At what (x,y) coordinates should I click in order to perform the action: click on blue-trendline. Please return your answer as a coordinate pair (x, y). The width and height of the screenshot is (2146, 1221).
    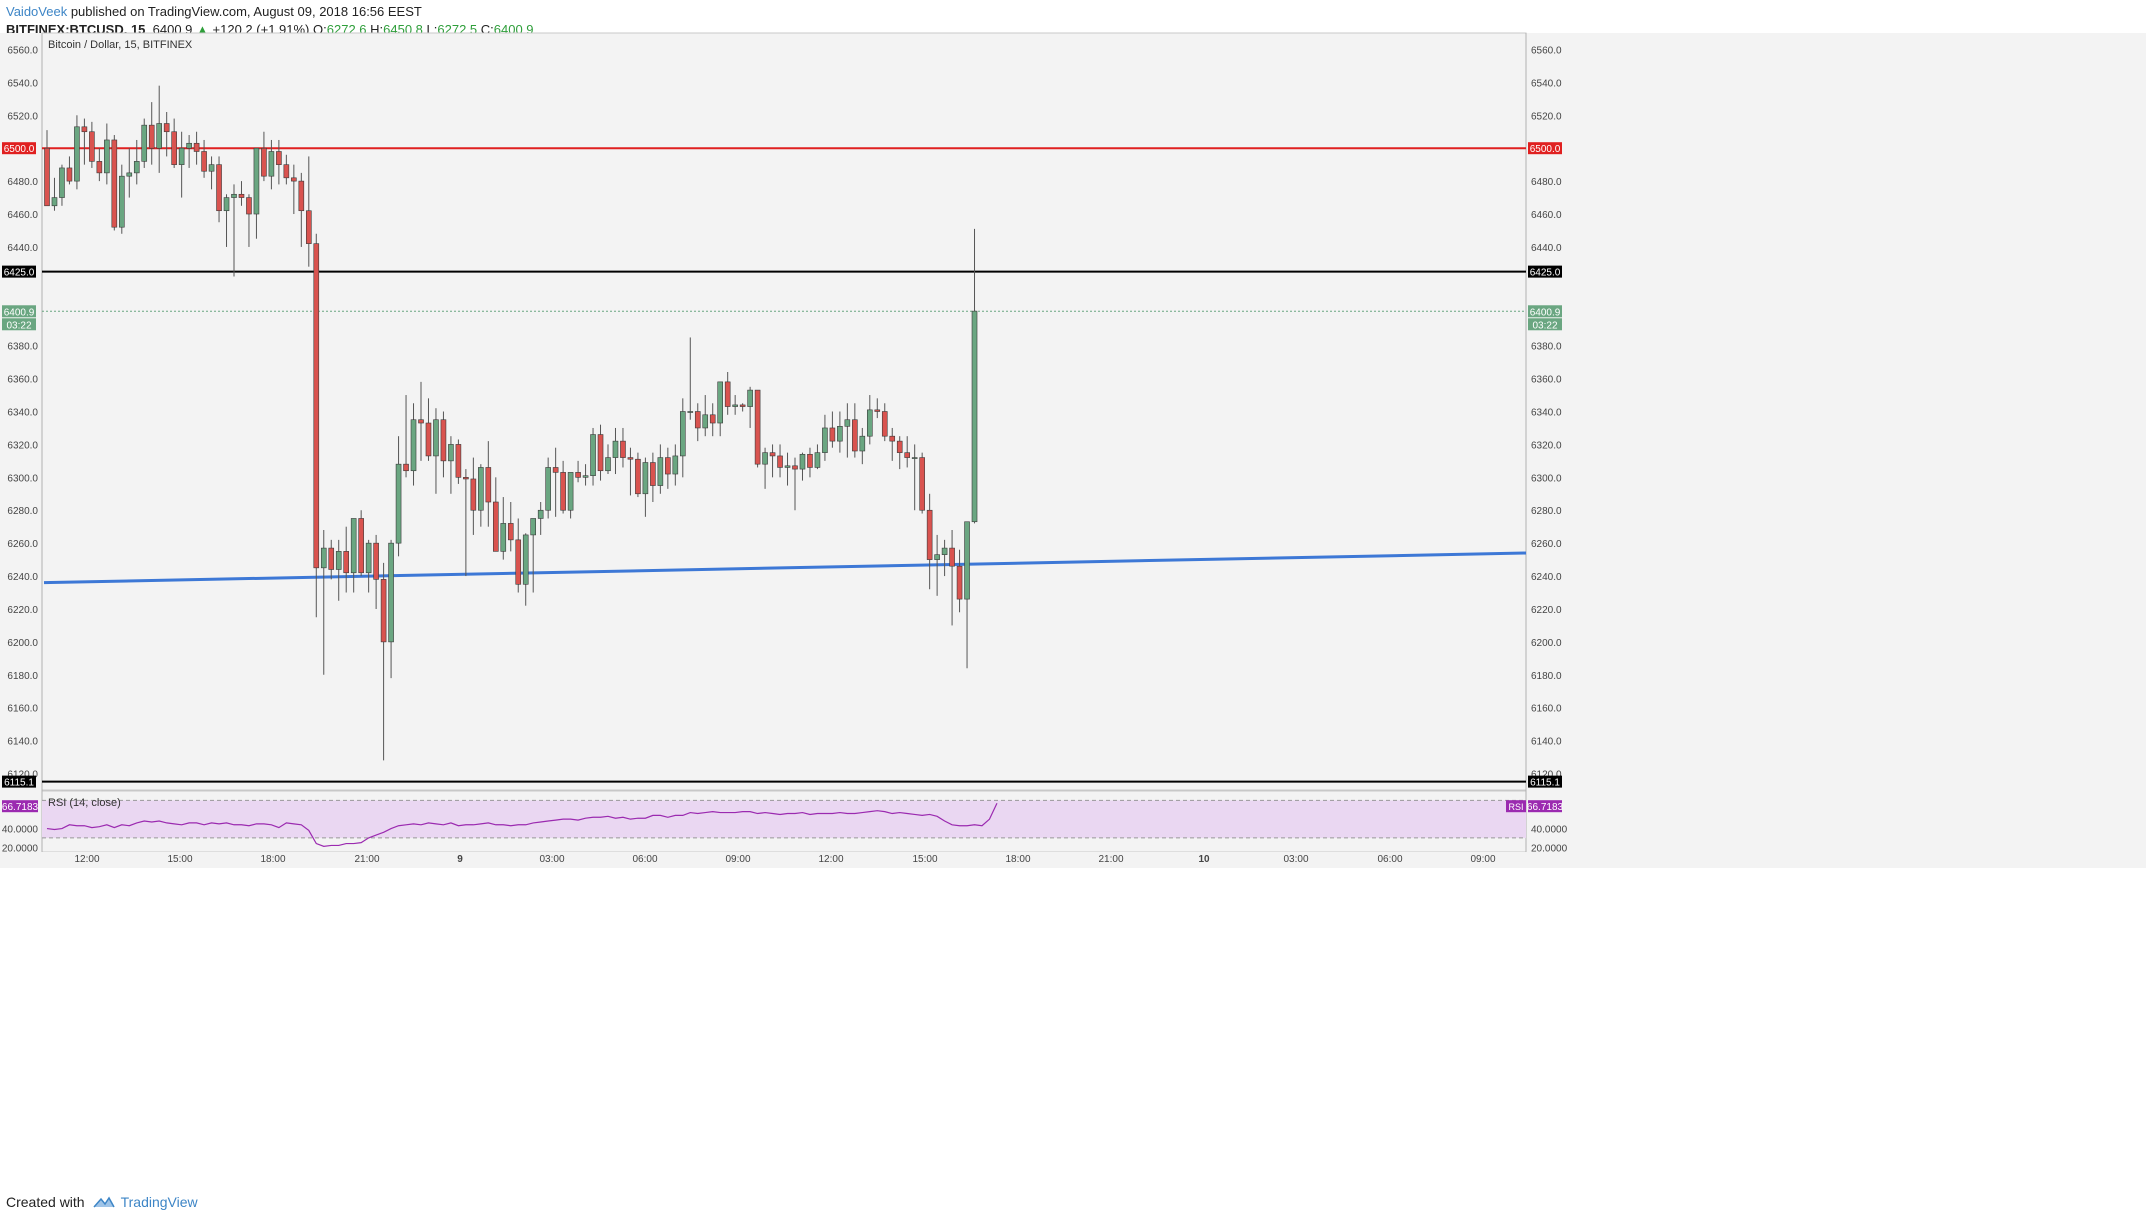
    Looking at the image, I should click on (785, 568).